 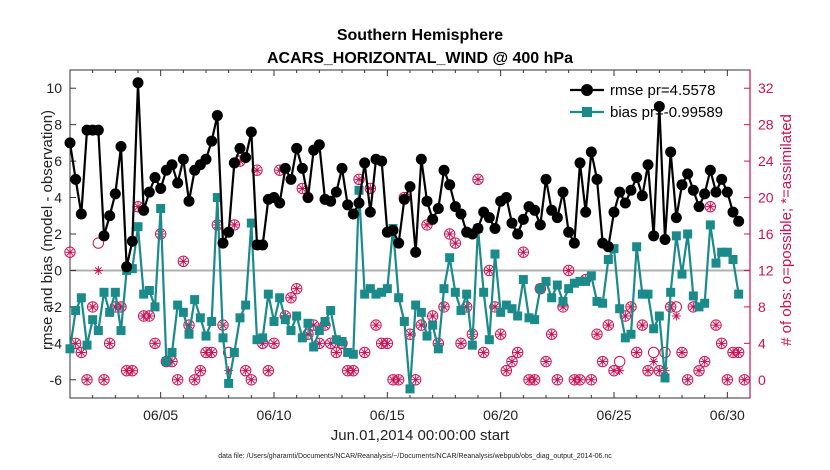 What do you see at coordinates (766, 161) in the screenshot?
I see `y-right-tick-label: 24` at bounding box center [766, 161].